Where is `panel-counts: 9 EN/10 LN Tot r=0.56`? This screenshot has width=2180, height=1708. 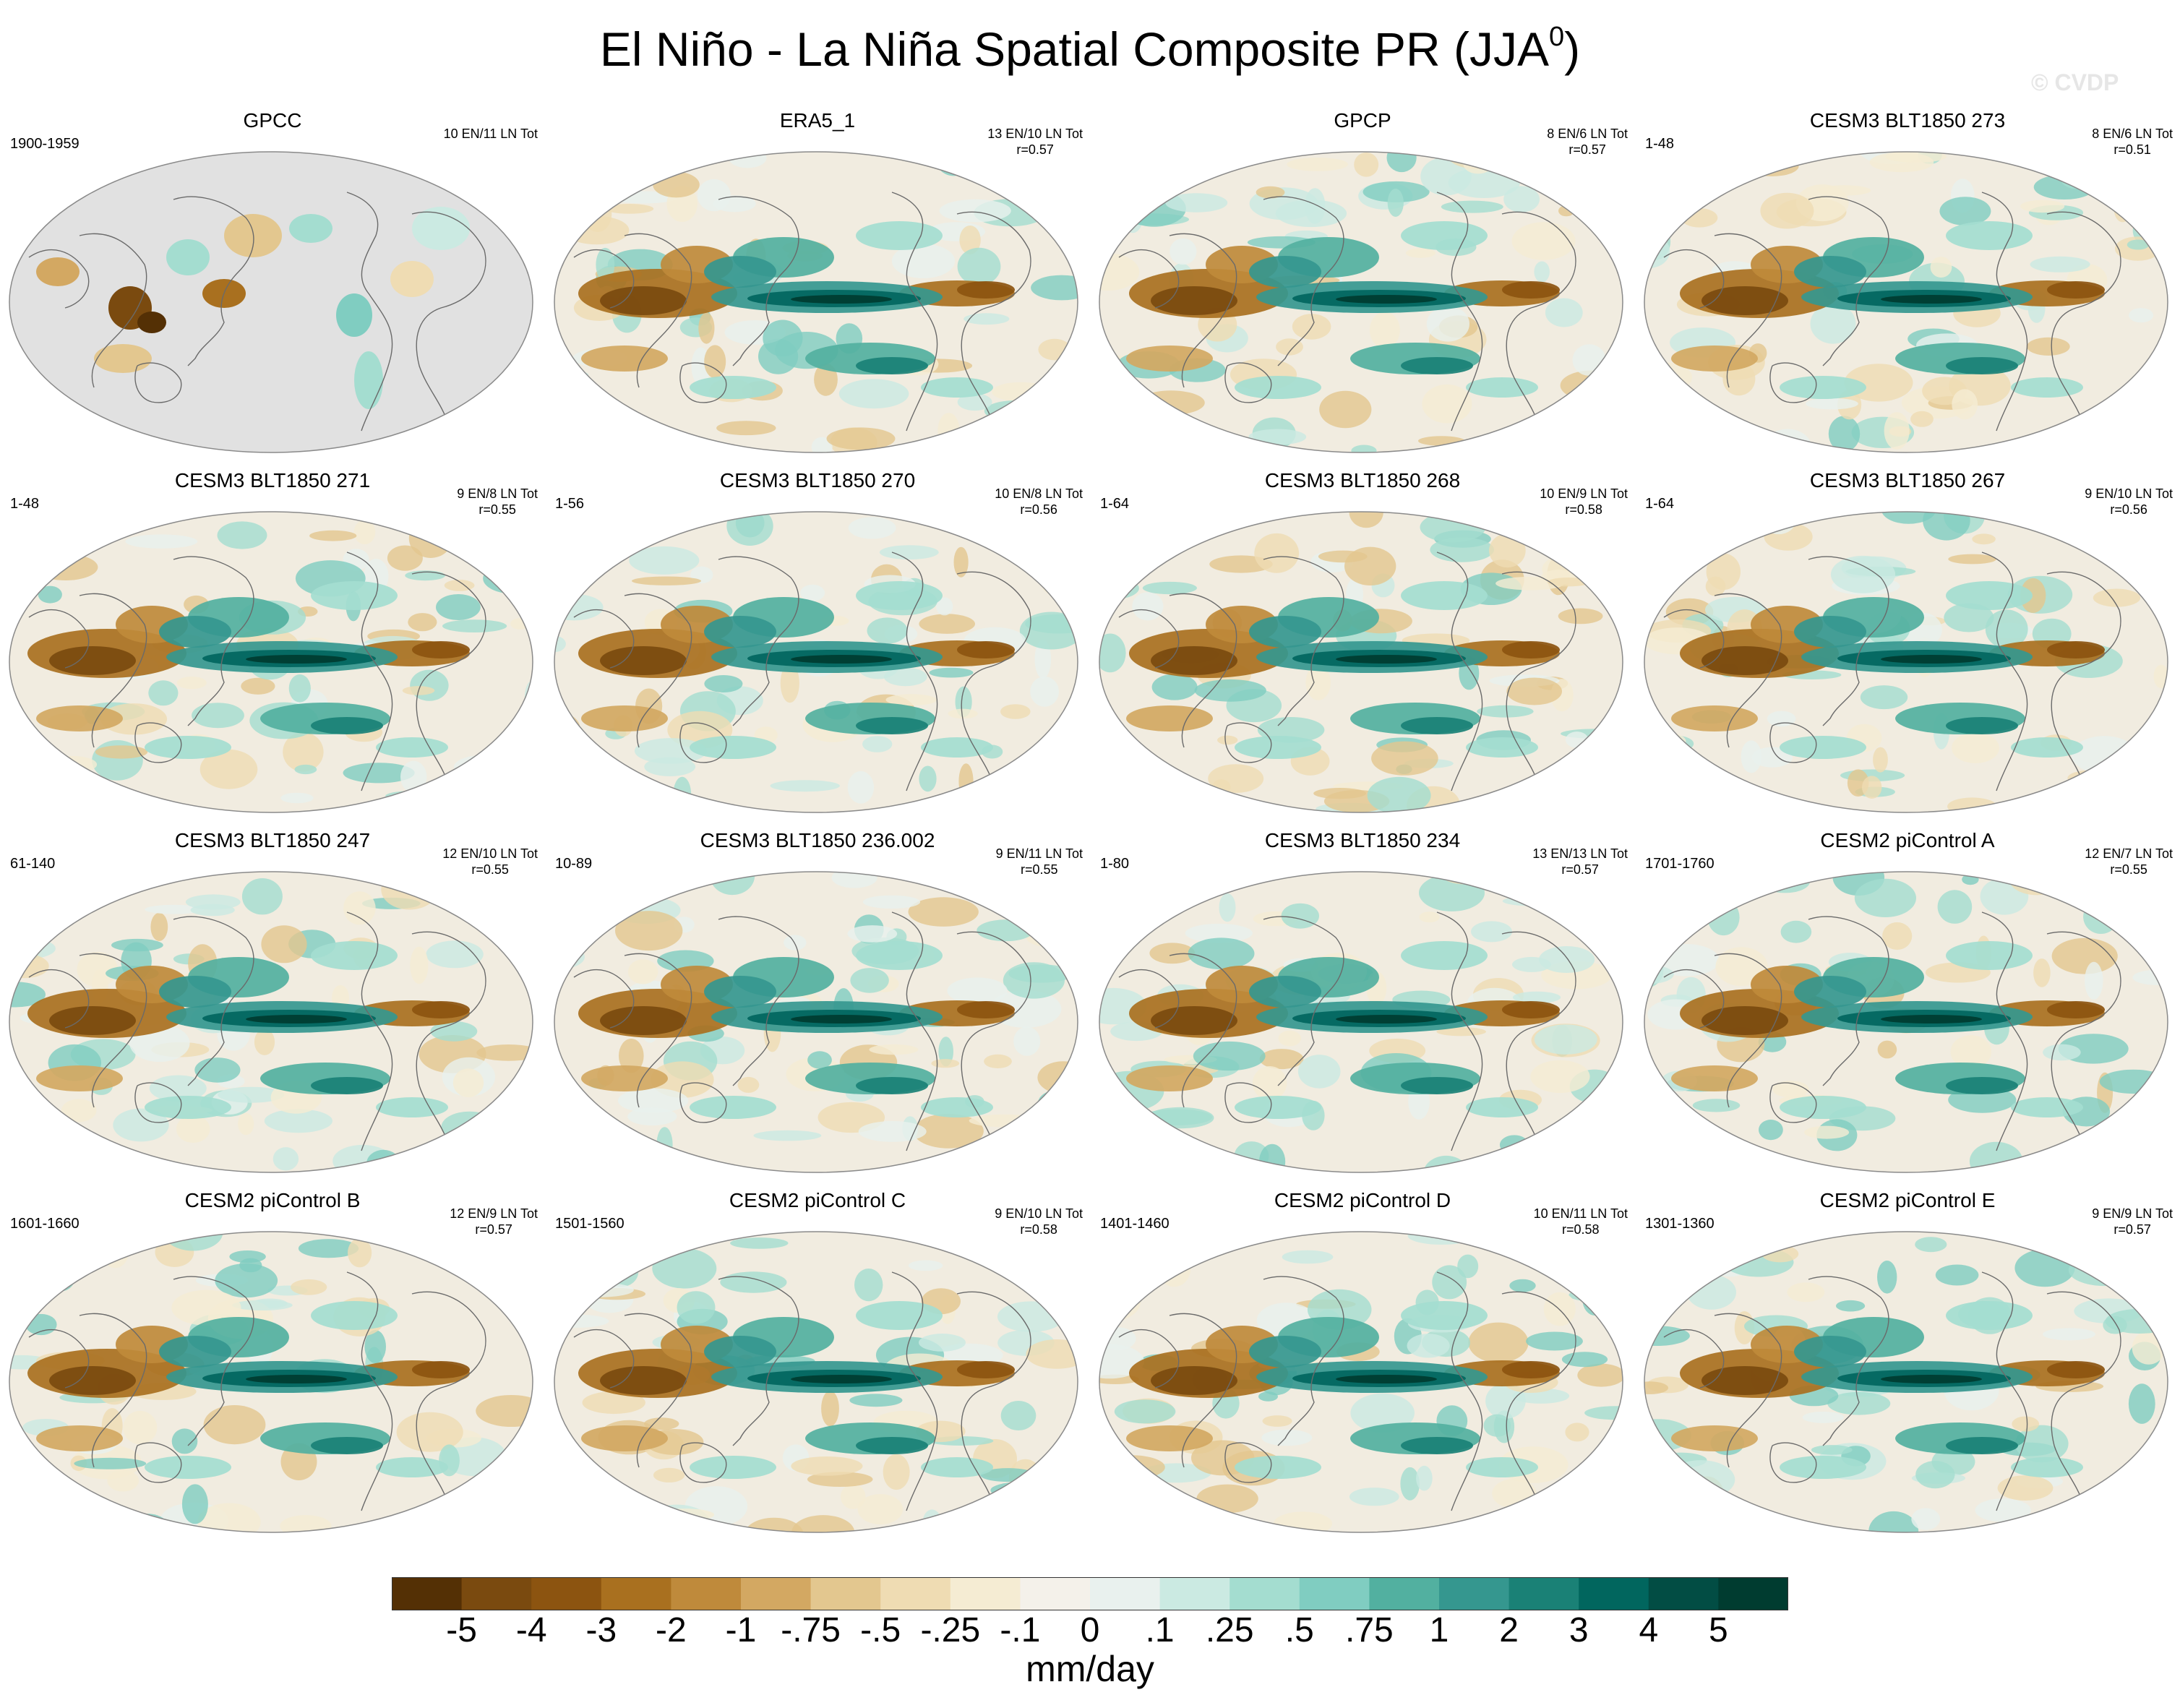 panel-counts: 9 EN/10 LN Tot r=0.56 is located at coordinates (2129, 502).